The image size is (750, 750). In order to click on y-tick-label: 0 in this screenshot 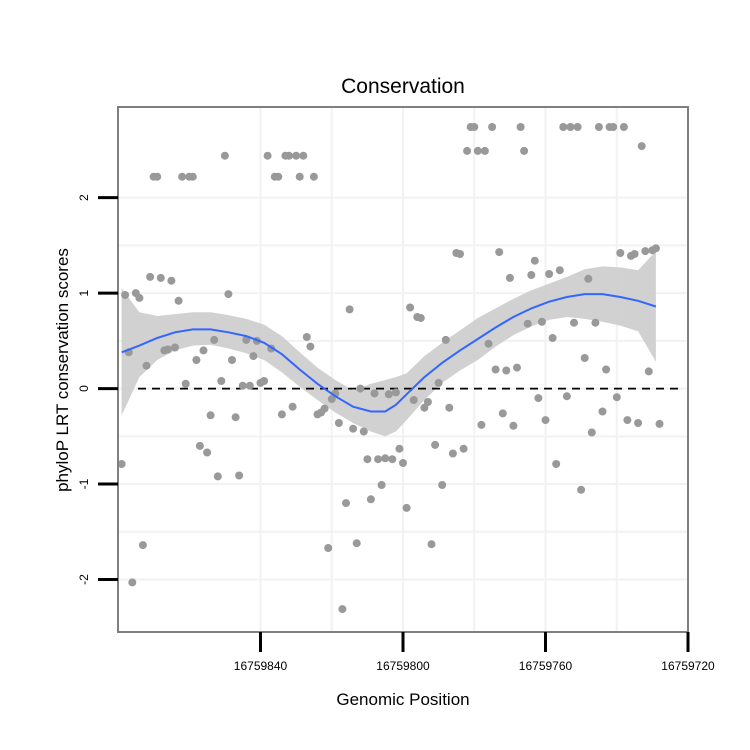, I will do `click(84, 388)`.